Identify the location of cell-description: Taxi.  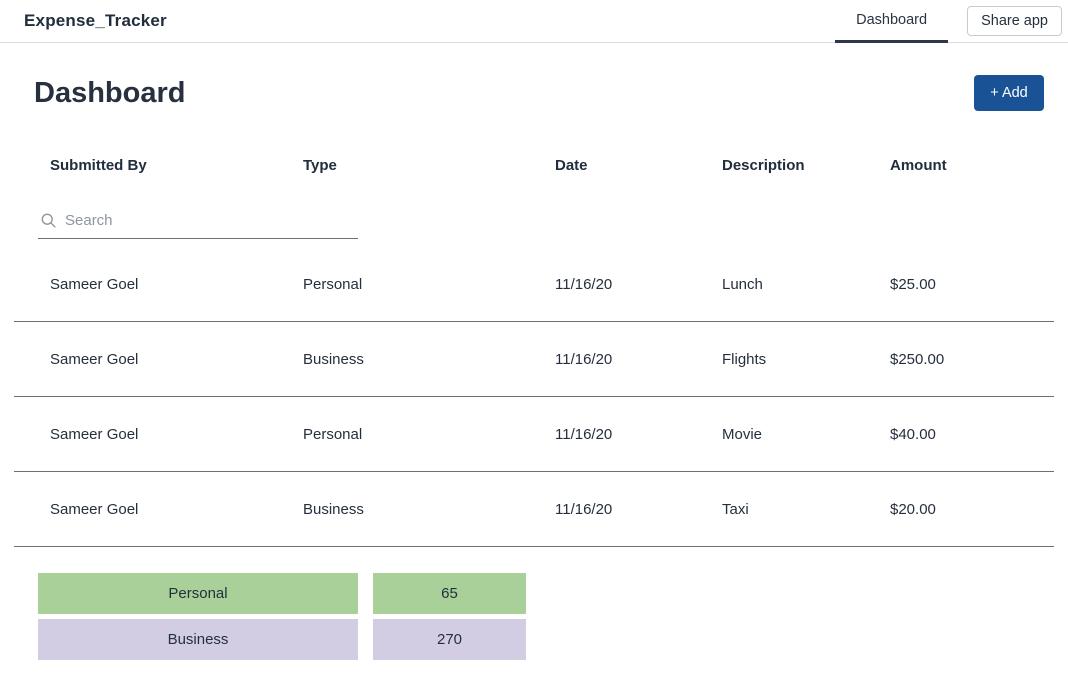
(735, 509).